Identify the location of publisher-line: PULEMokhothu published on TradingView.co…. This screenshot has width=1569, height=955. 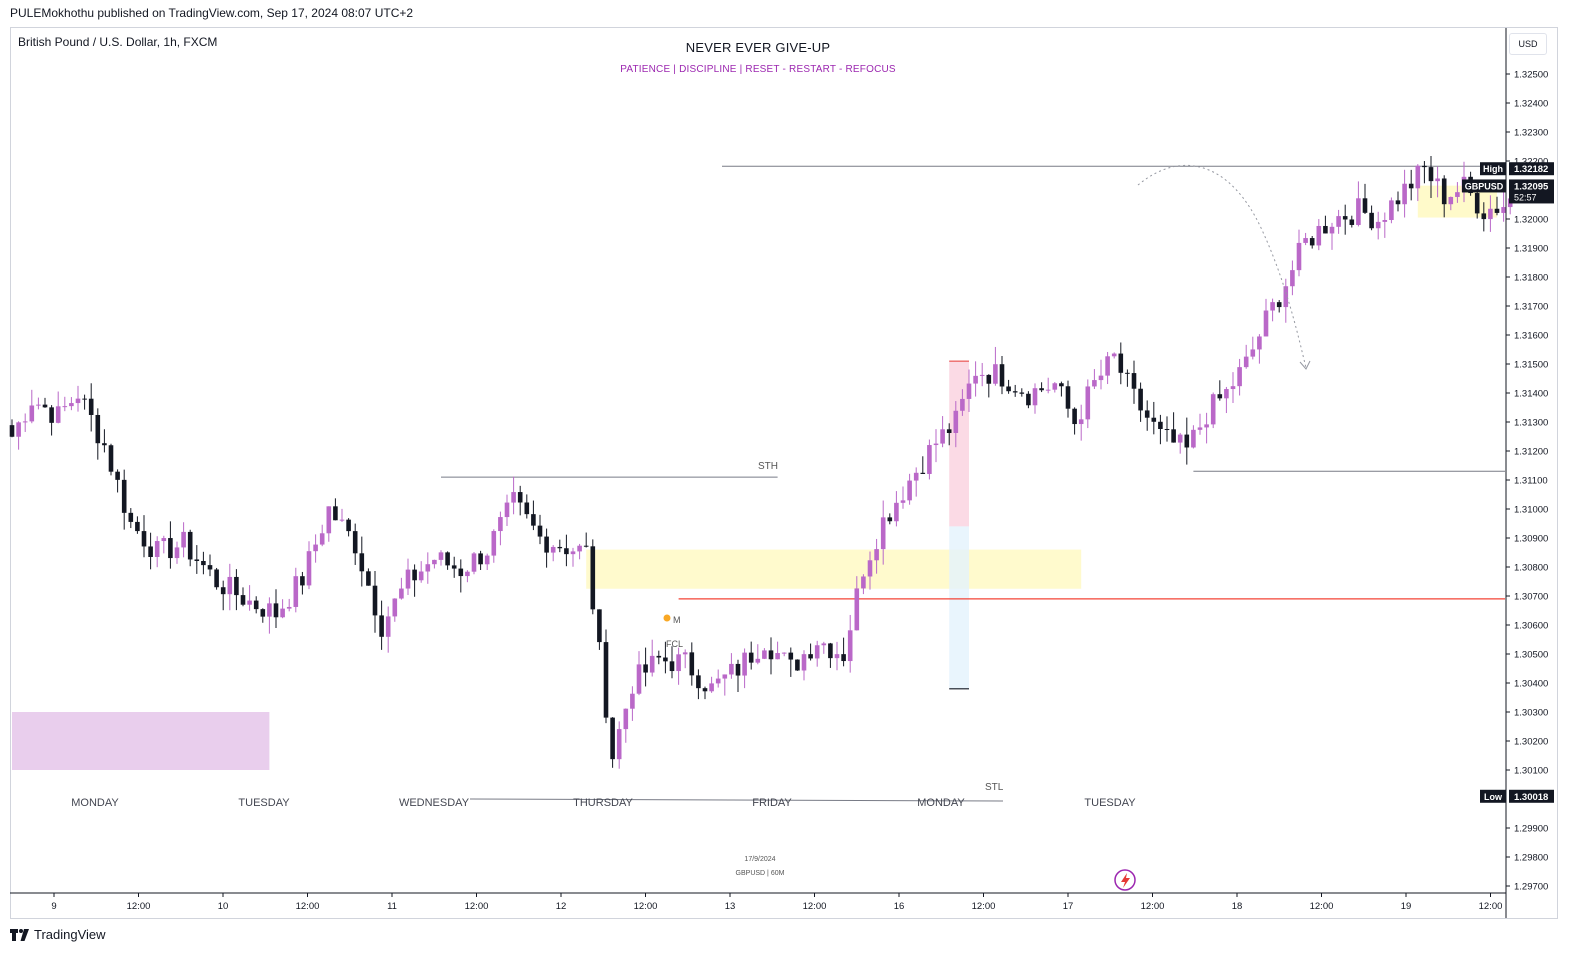
(212, 13).